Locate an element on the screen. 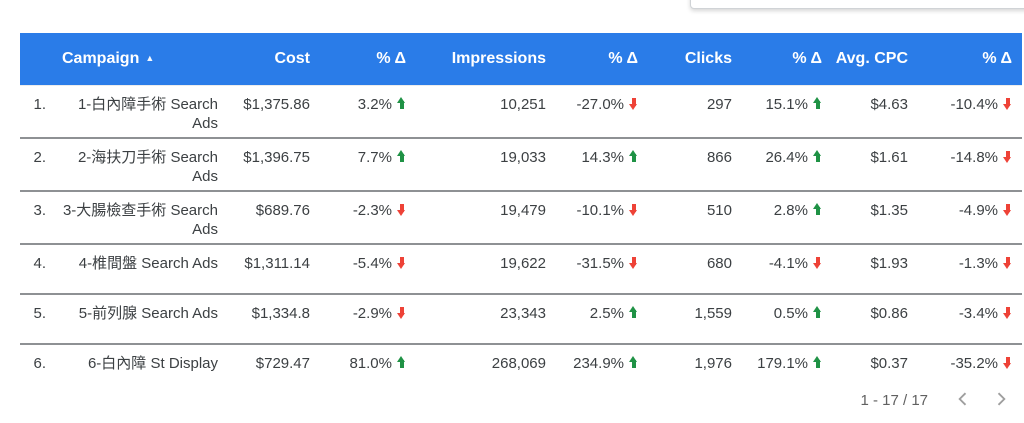 Image resolution: width=1024 pixels, height=423 pixels. column-header-impressions-delta: % Δ is located at coordinates (602, 59).